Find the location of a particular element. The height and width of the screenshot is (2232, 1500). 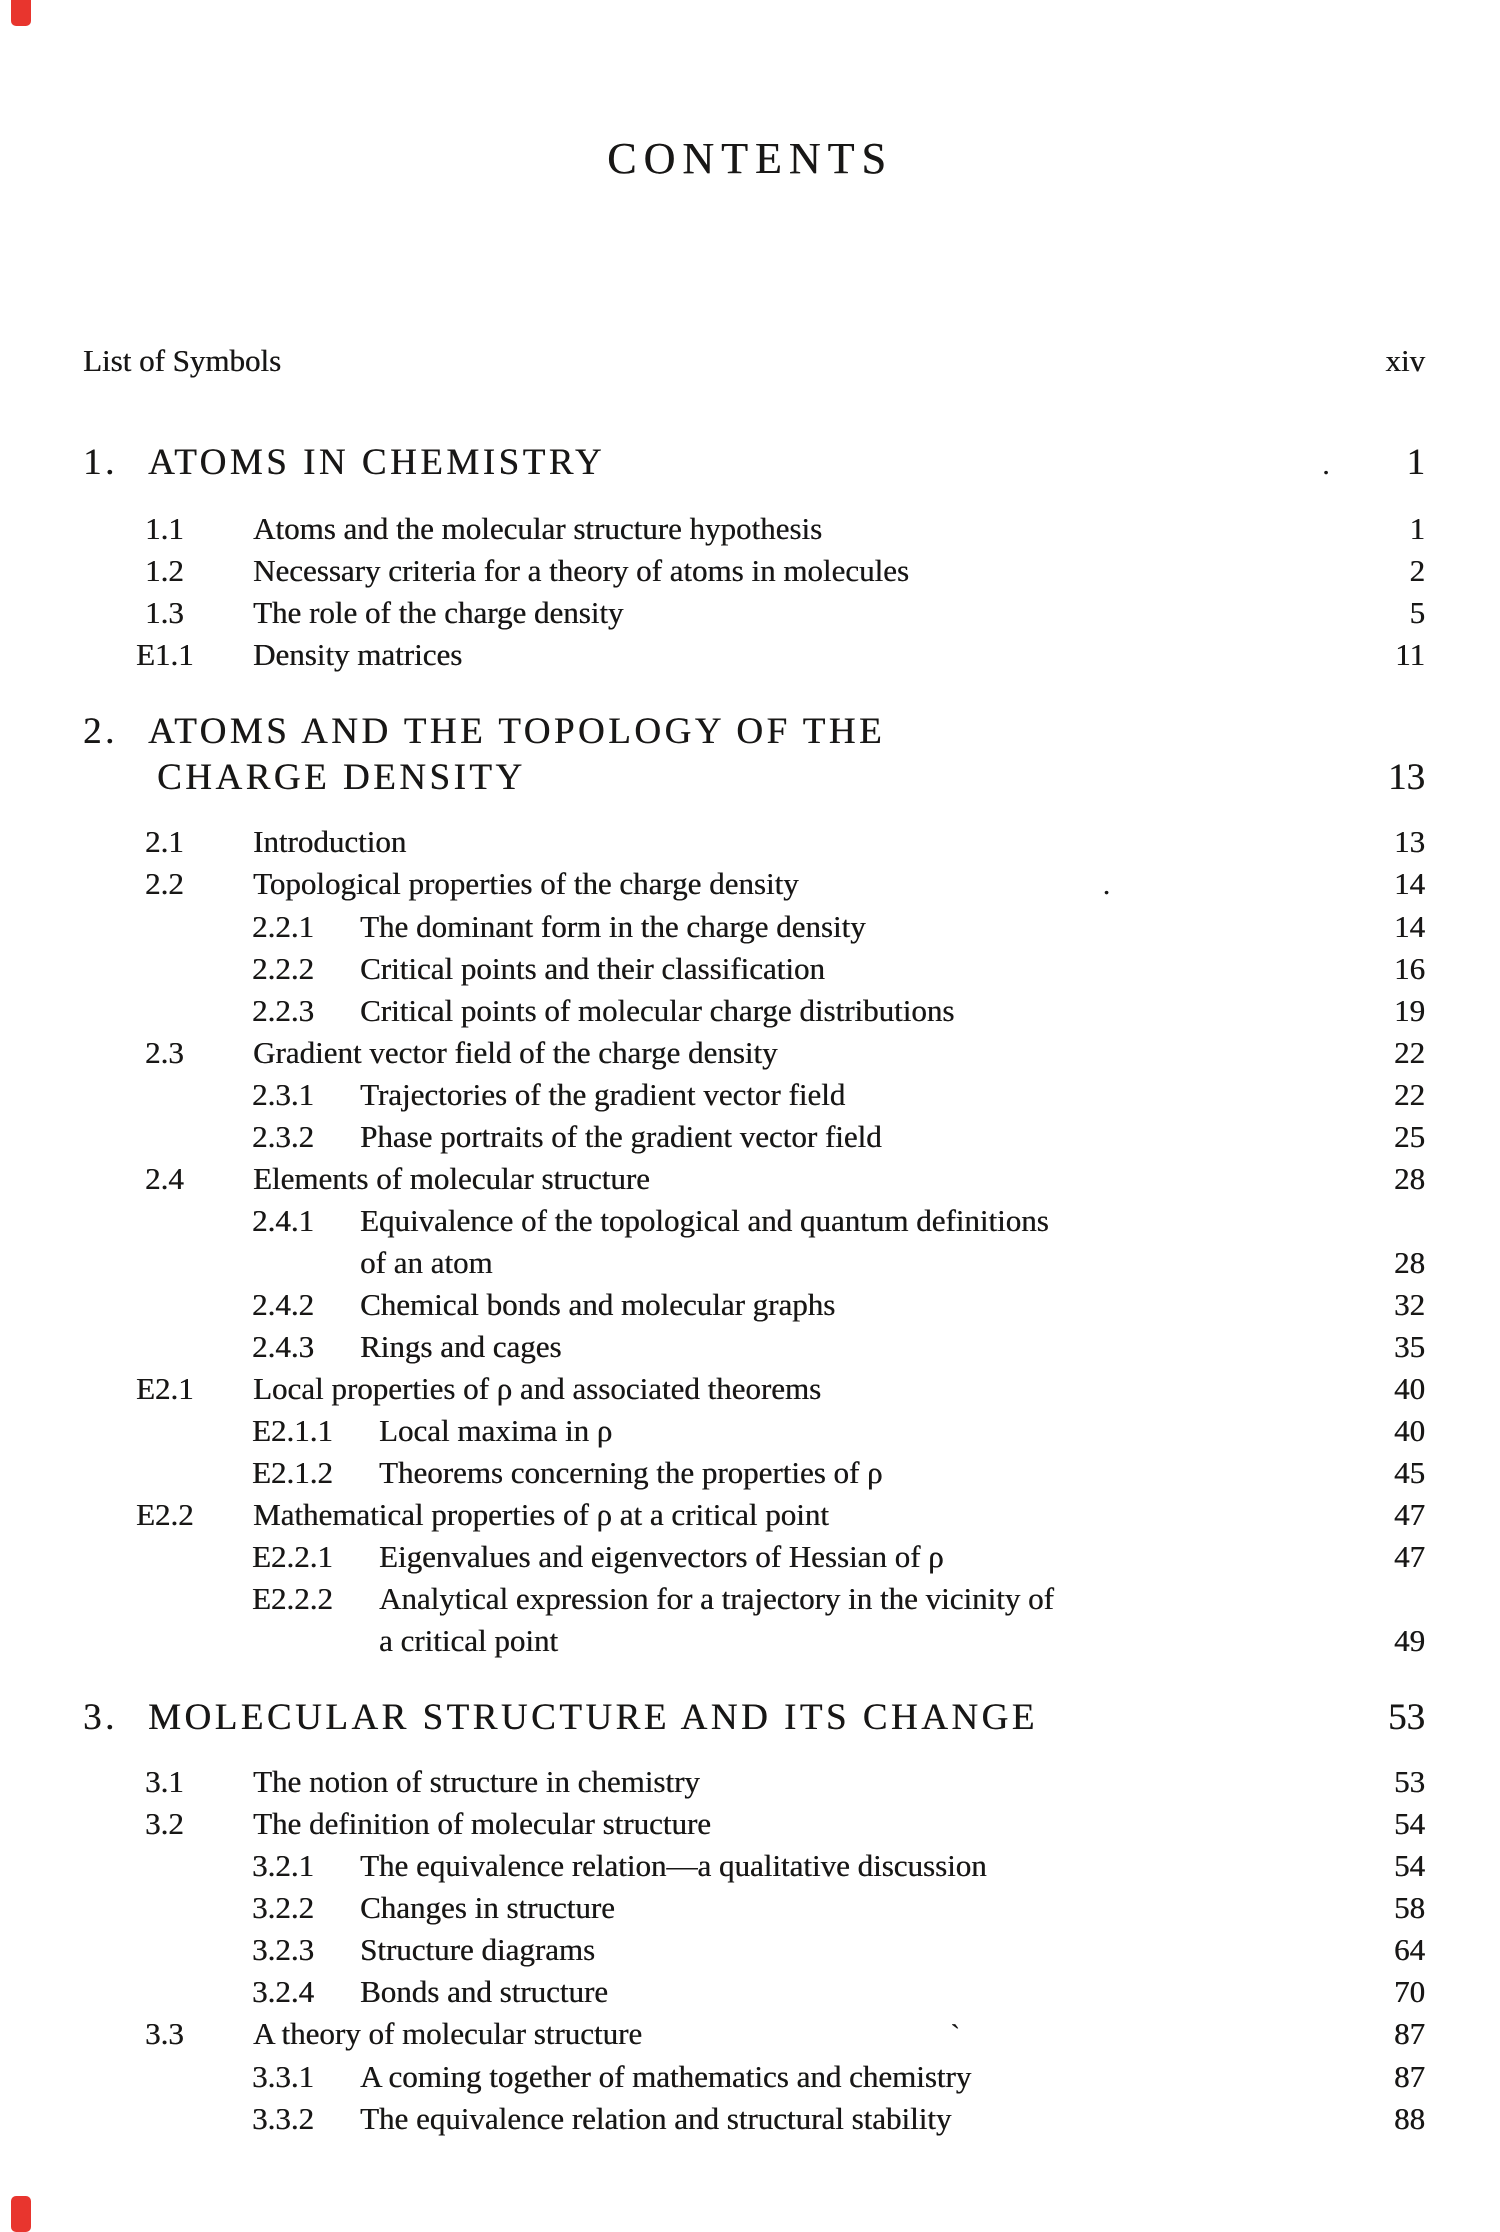

front-matter-row: List of Symbols xiv is located at coordinates (754, 361).